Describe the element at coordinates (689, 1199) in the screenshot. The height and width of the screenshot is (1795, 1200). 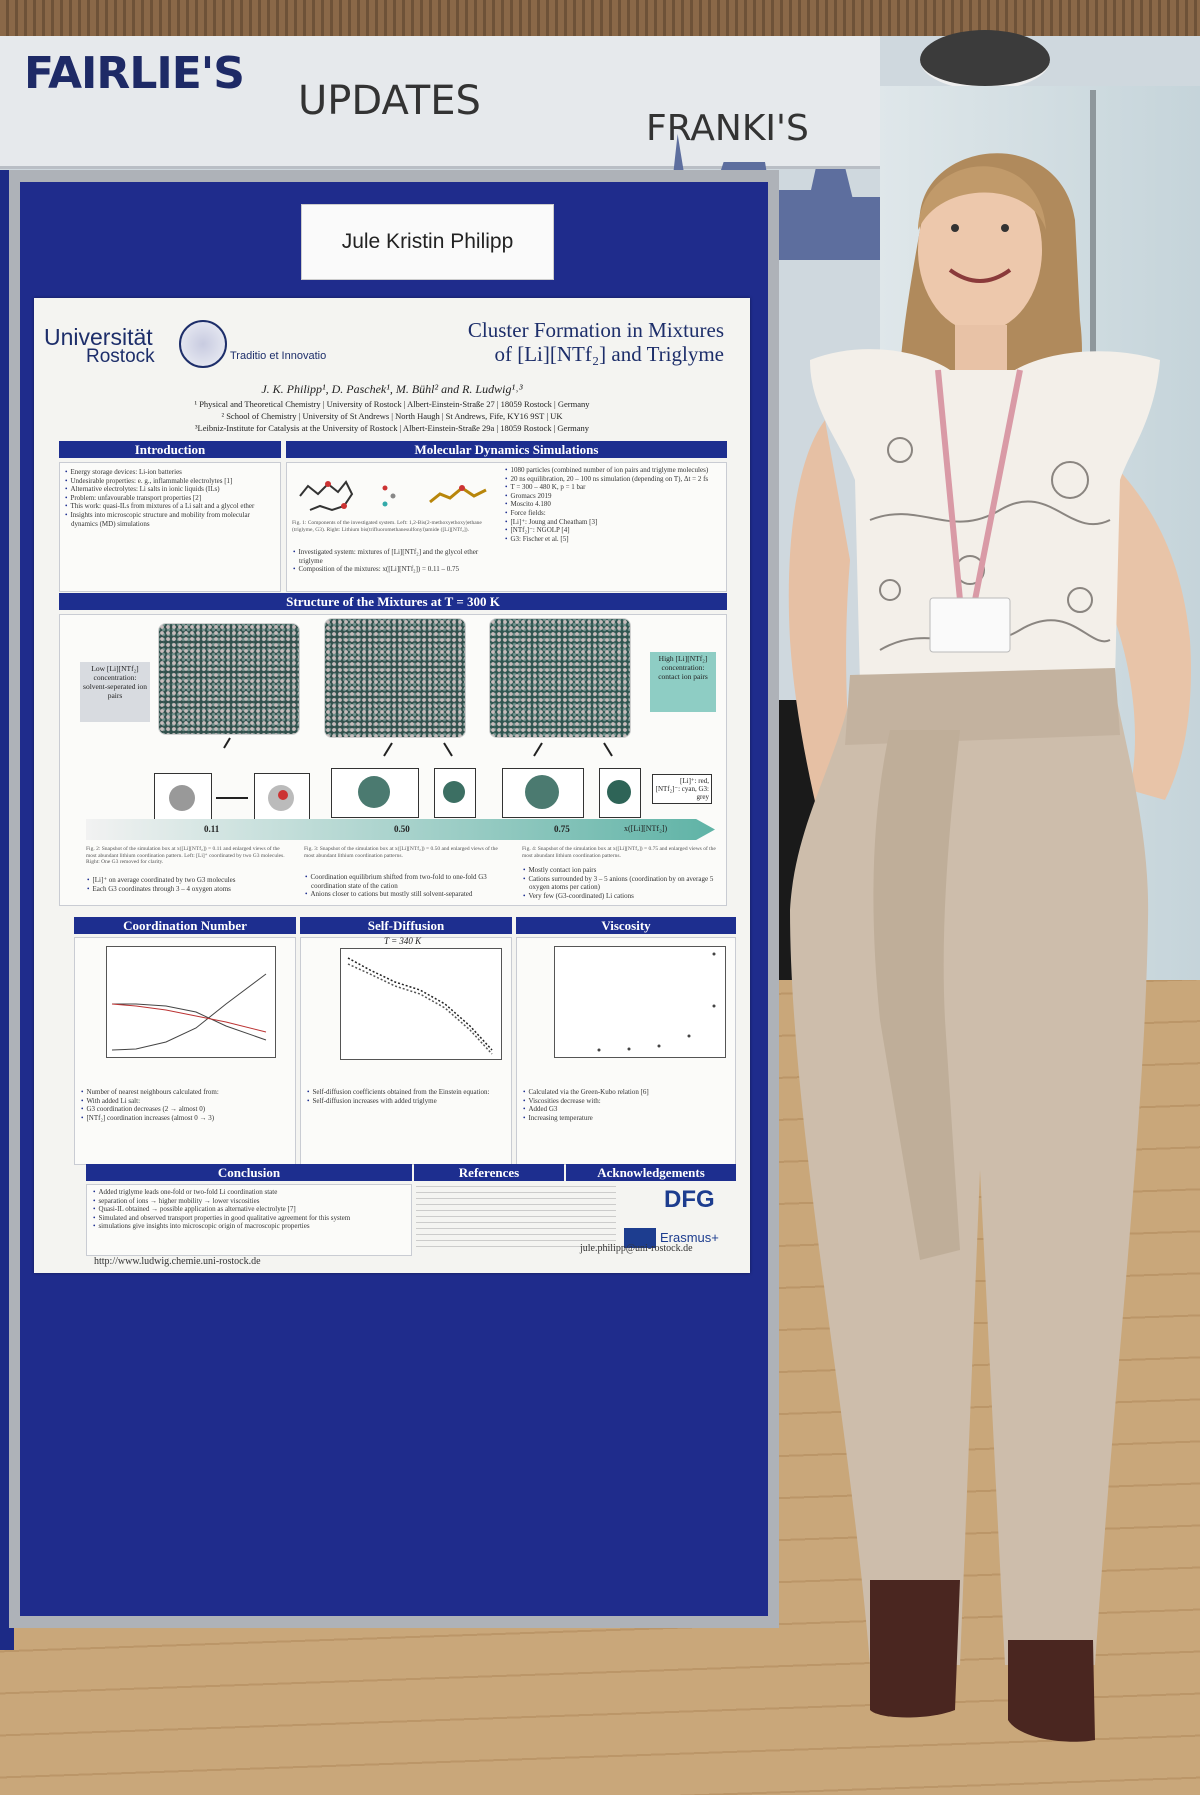
I see `logo-dfg: DFG` at that location.